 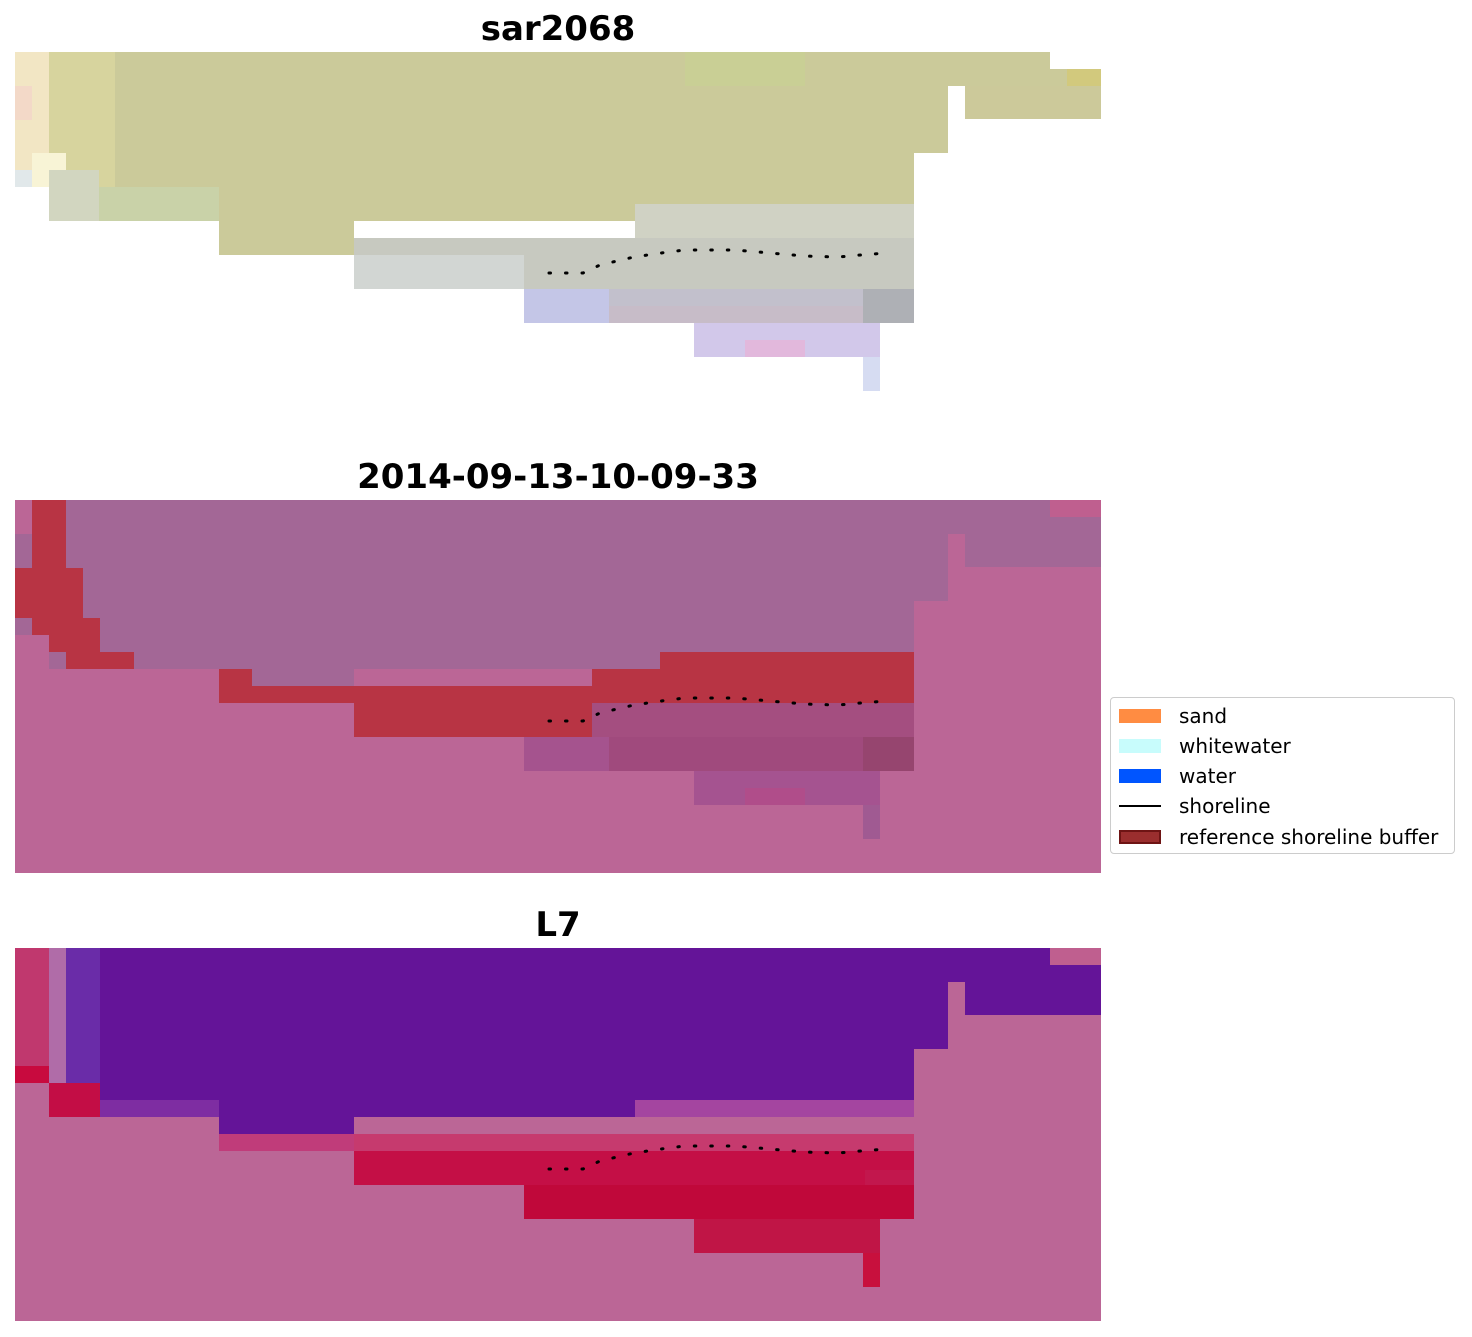 I want to click on legend-label-water: water, so click(x=1207, y=776).